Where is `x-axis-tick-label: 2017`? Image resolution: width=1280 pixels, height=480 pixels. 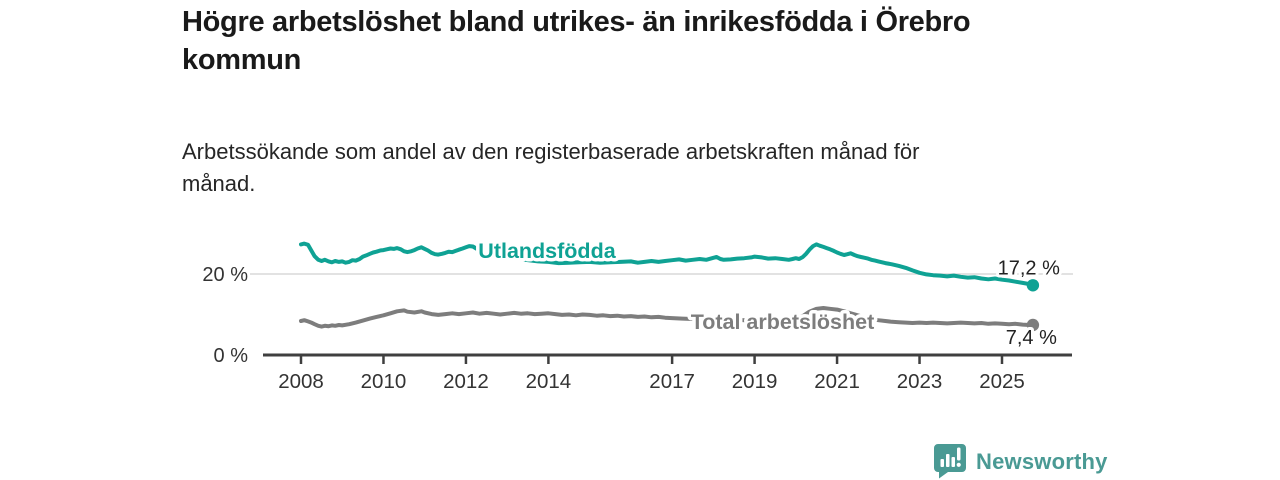 x-axis-tick-label: 2017 is located at coordinates (672, 381).